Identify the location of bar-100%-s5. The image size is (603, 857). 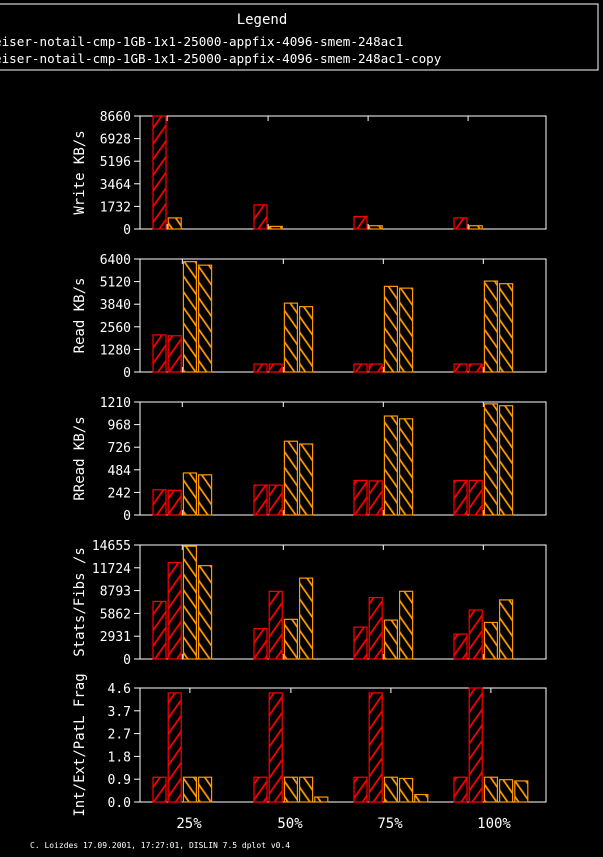
(521, 791).